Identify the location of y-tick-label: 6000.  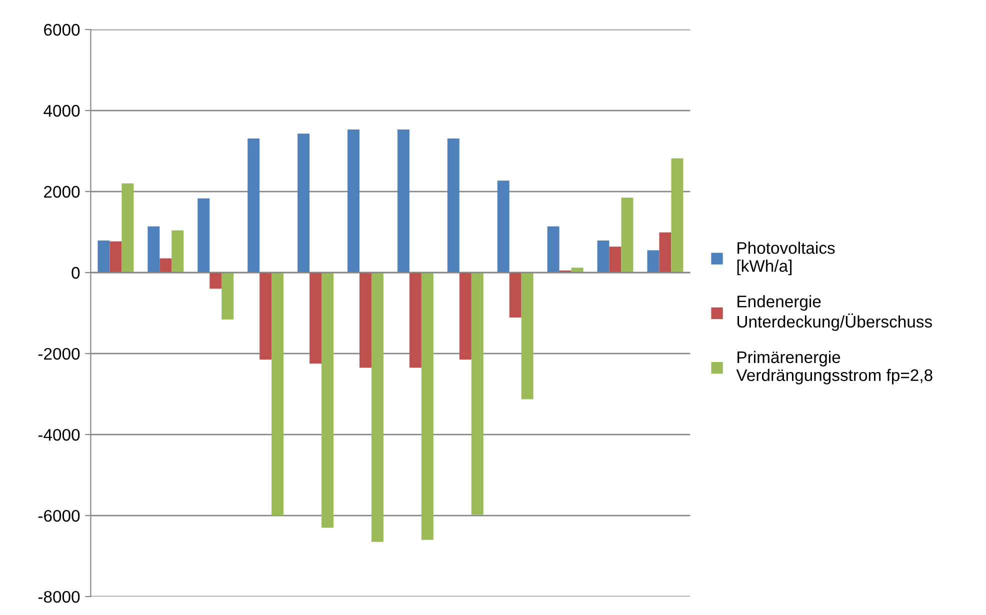
(62, 30).